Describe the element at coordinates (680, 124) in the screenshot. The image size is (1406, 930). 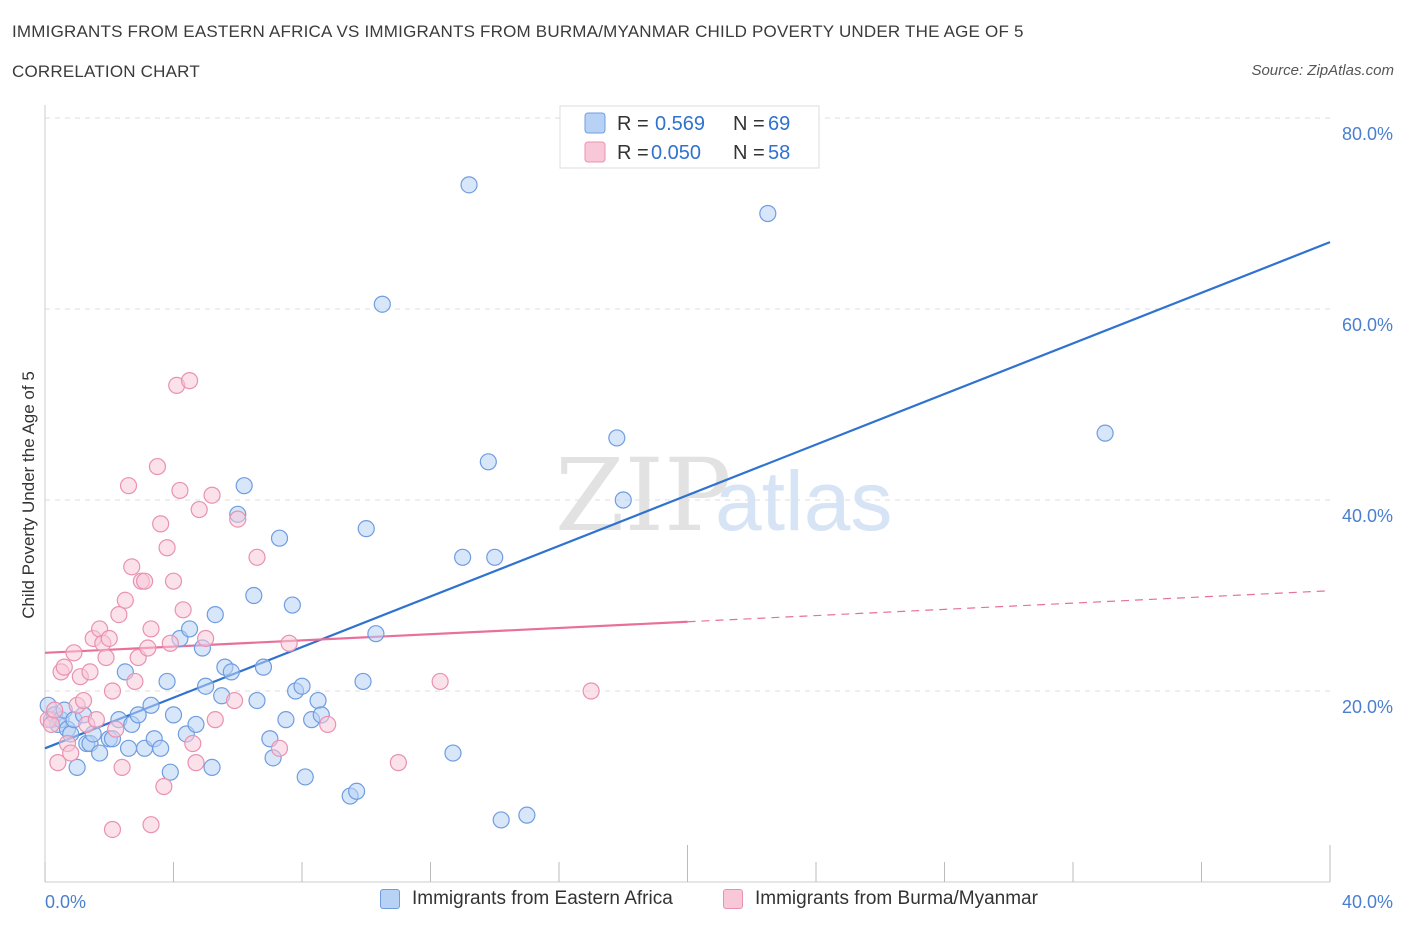
I see `legend-r-value: 0.569` at that location.